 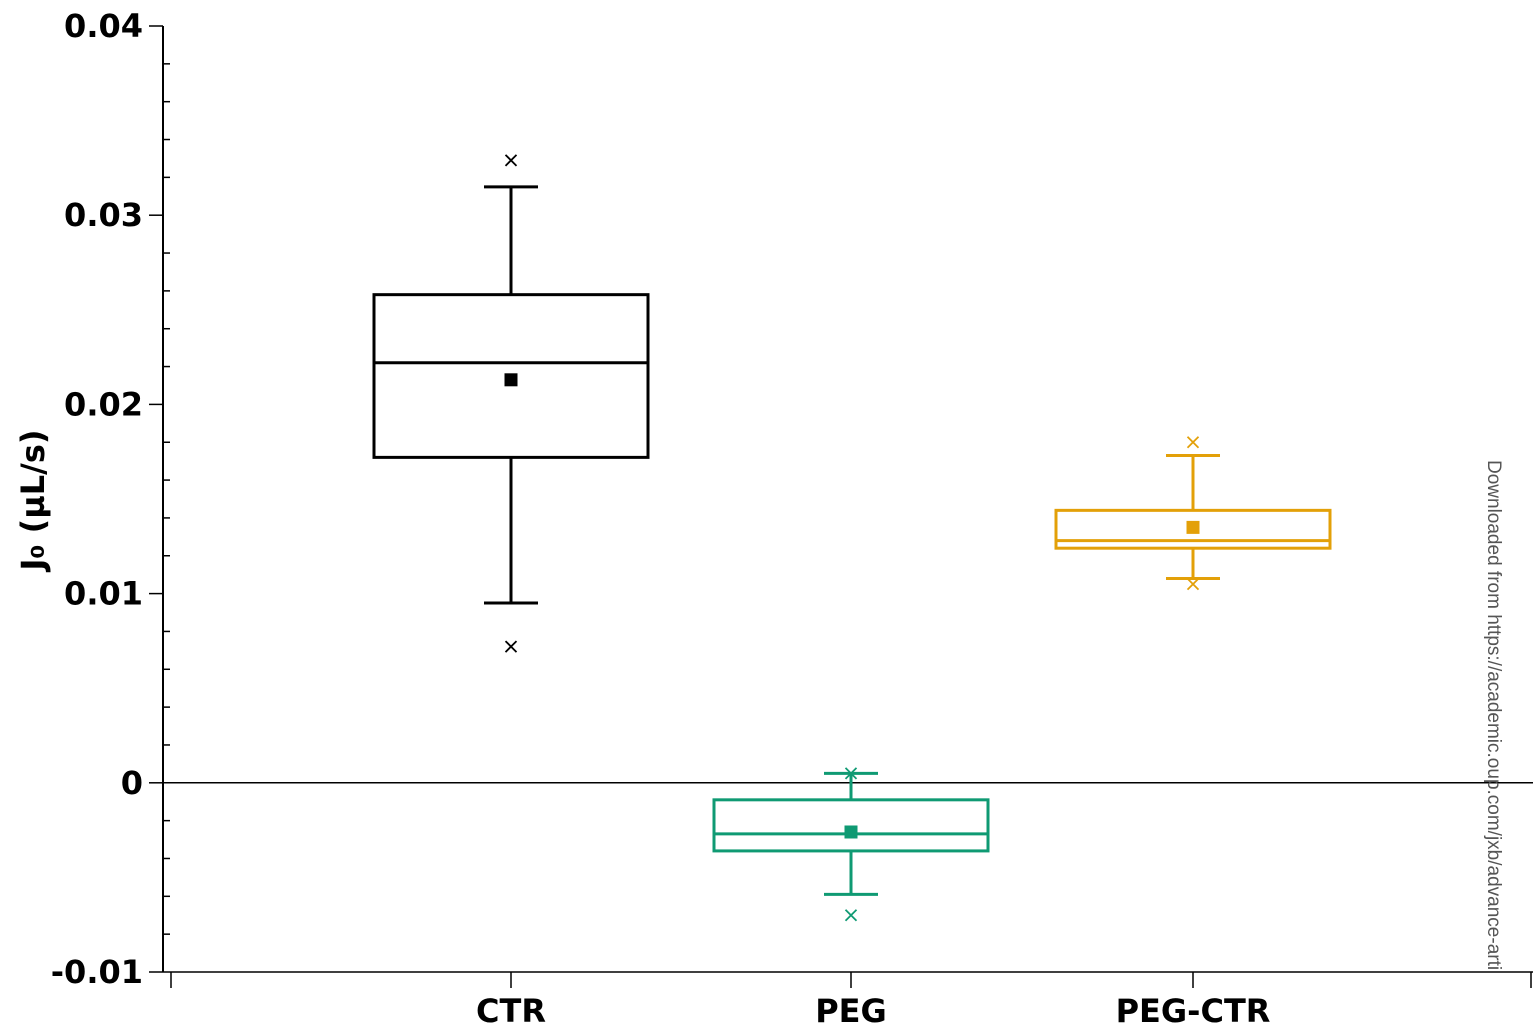 I want to click on y-tick-label: 0.02, so click(x=103, y=404).